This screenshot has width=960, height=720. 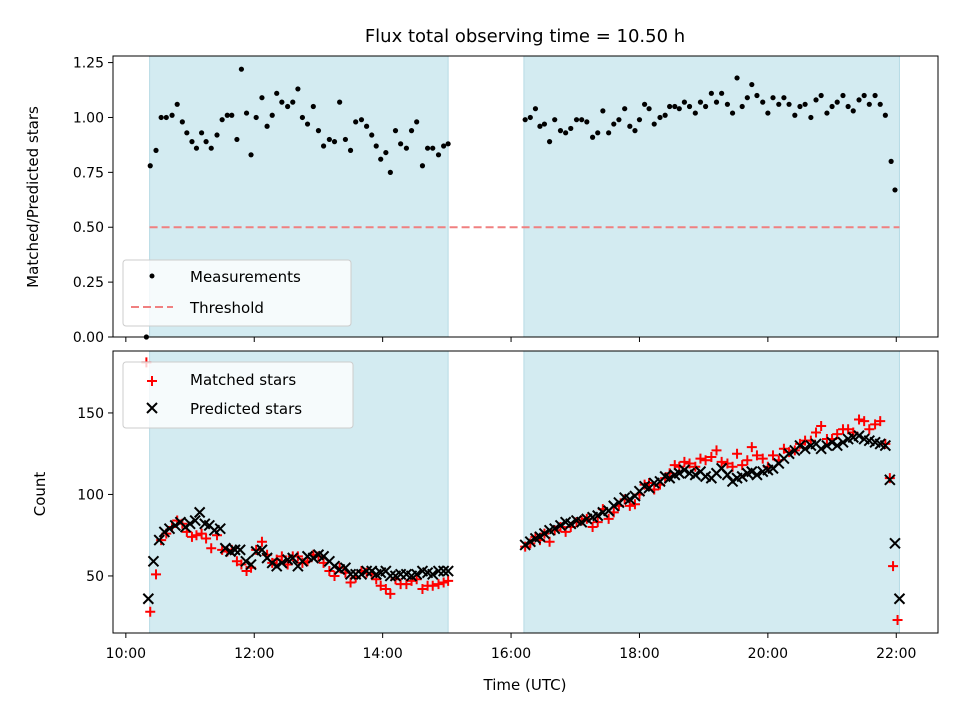 What do you see at coordinates (246, 409) in the screenshot?
I see `legend-predicted-label: Predicted stars` at bounding box center [246, 409].